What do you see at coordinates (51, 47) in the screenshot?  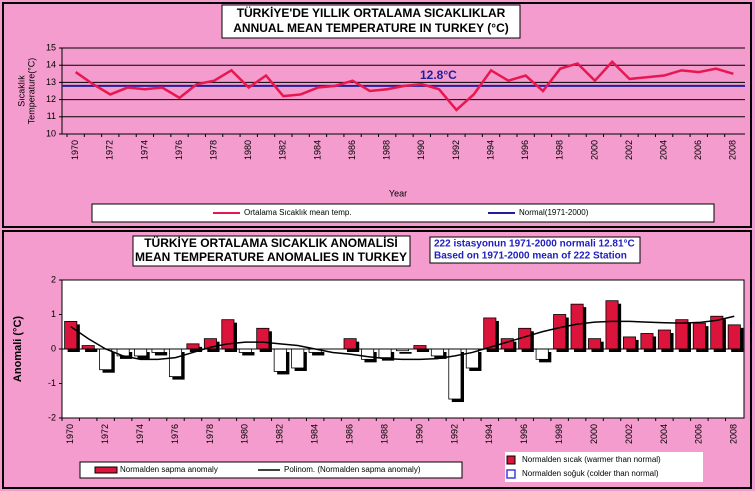 I see `y-tick-label: 15` at bounding box center [51, 47].